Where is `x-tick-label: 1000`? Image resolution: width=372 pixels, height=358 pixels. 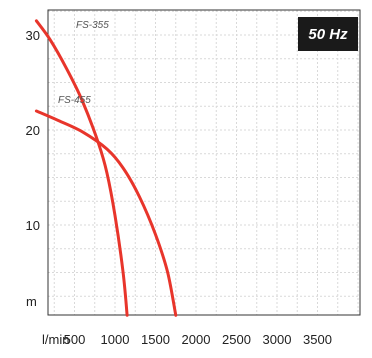
x-tick-label: 1000 is located at coordinates (115, 339).